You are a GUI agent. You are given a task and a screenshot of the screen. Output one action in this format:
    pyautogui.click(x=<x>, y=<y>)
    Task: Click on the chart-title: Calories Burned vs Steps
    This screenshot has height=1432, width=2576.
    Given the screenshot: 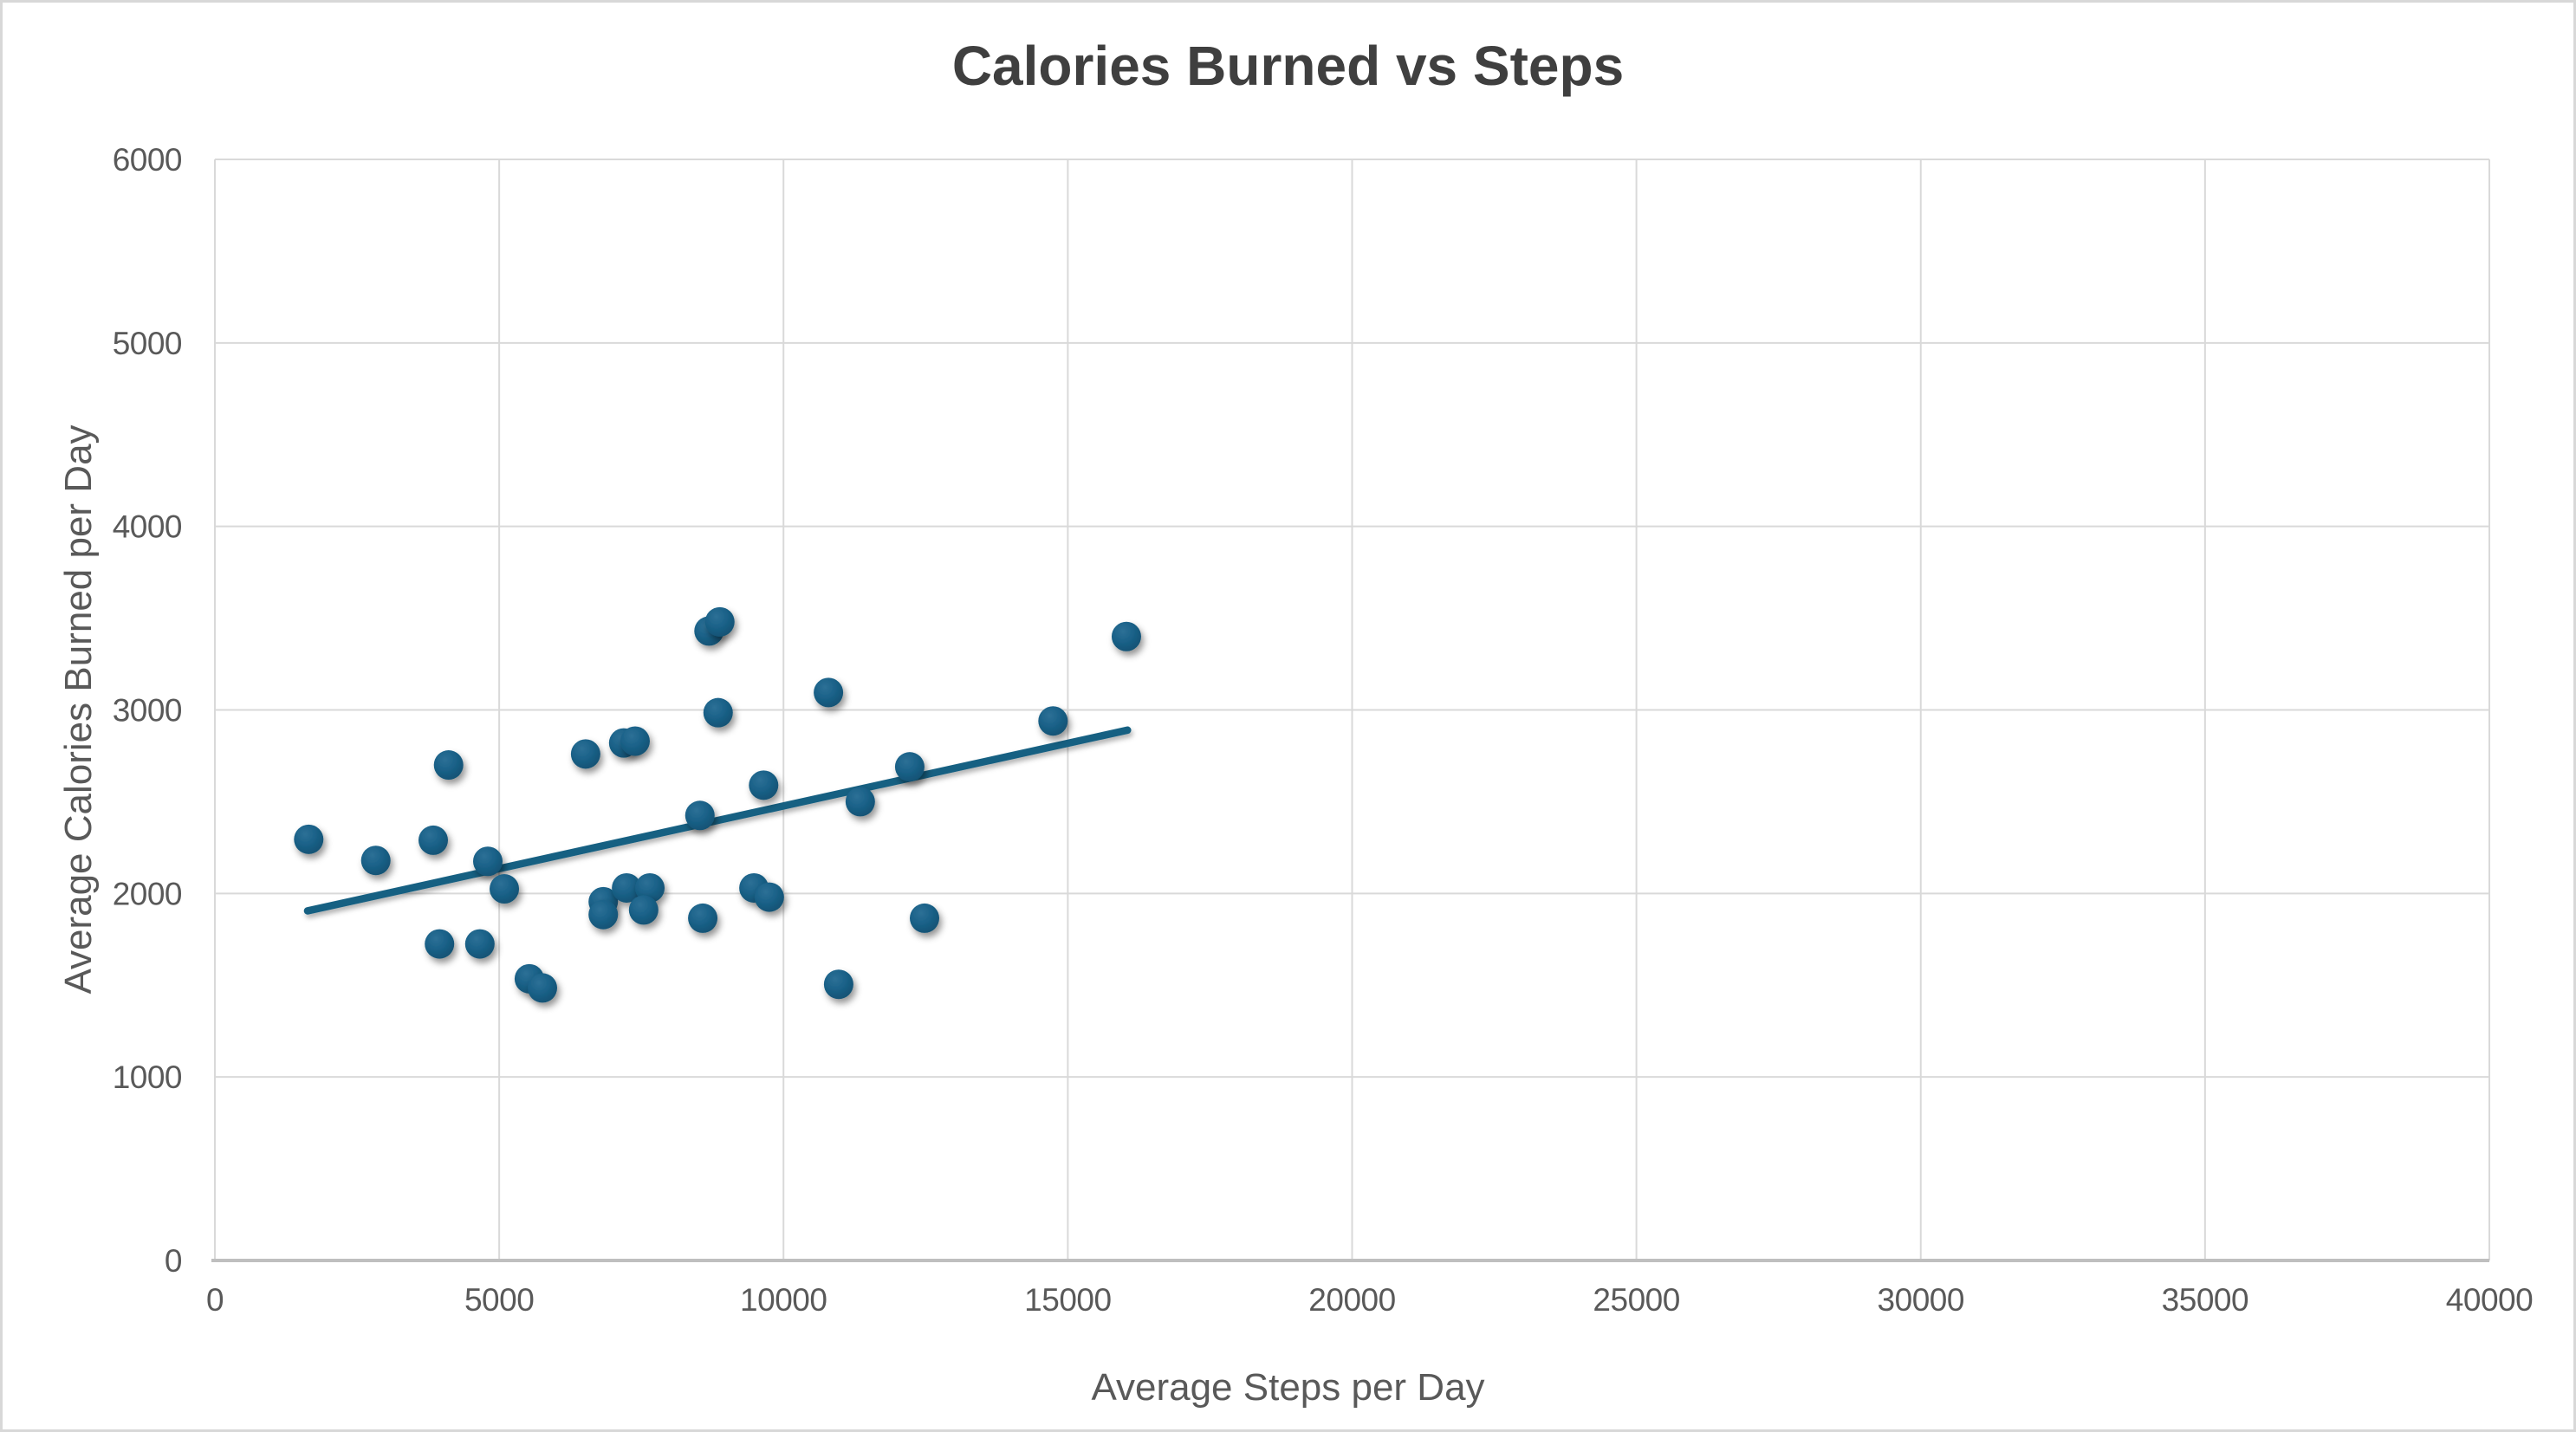 What is the action you would take?
    pyautogui.click(x=1288, y=66)
    